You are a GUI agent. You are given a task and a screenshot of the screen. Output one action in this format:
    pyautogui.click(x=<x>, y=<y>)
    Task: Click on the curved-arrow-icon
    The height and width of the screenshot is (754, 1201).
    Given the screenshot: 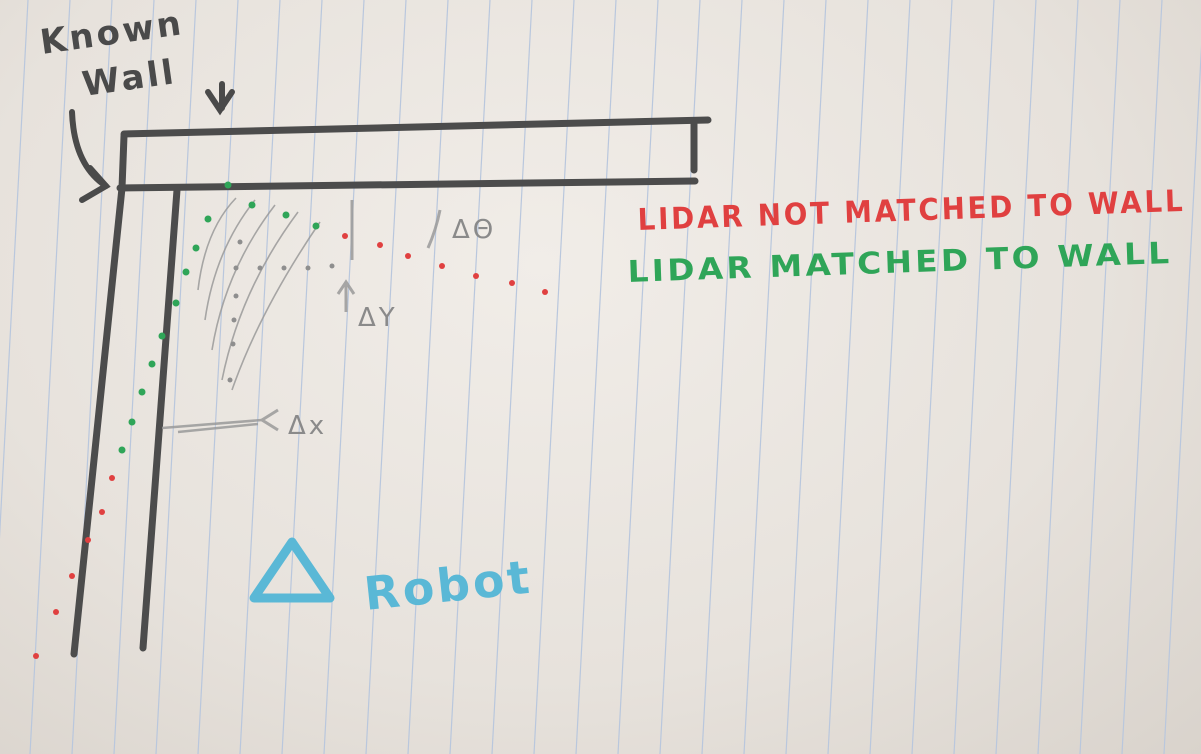 What is the action you would take?
    pyautogui.click(x=89, y=149)
    